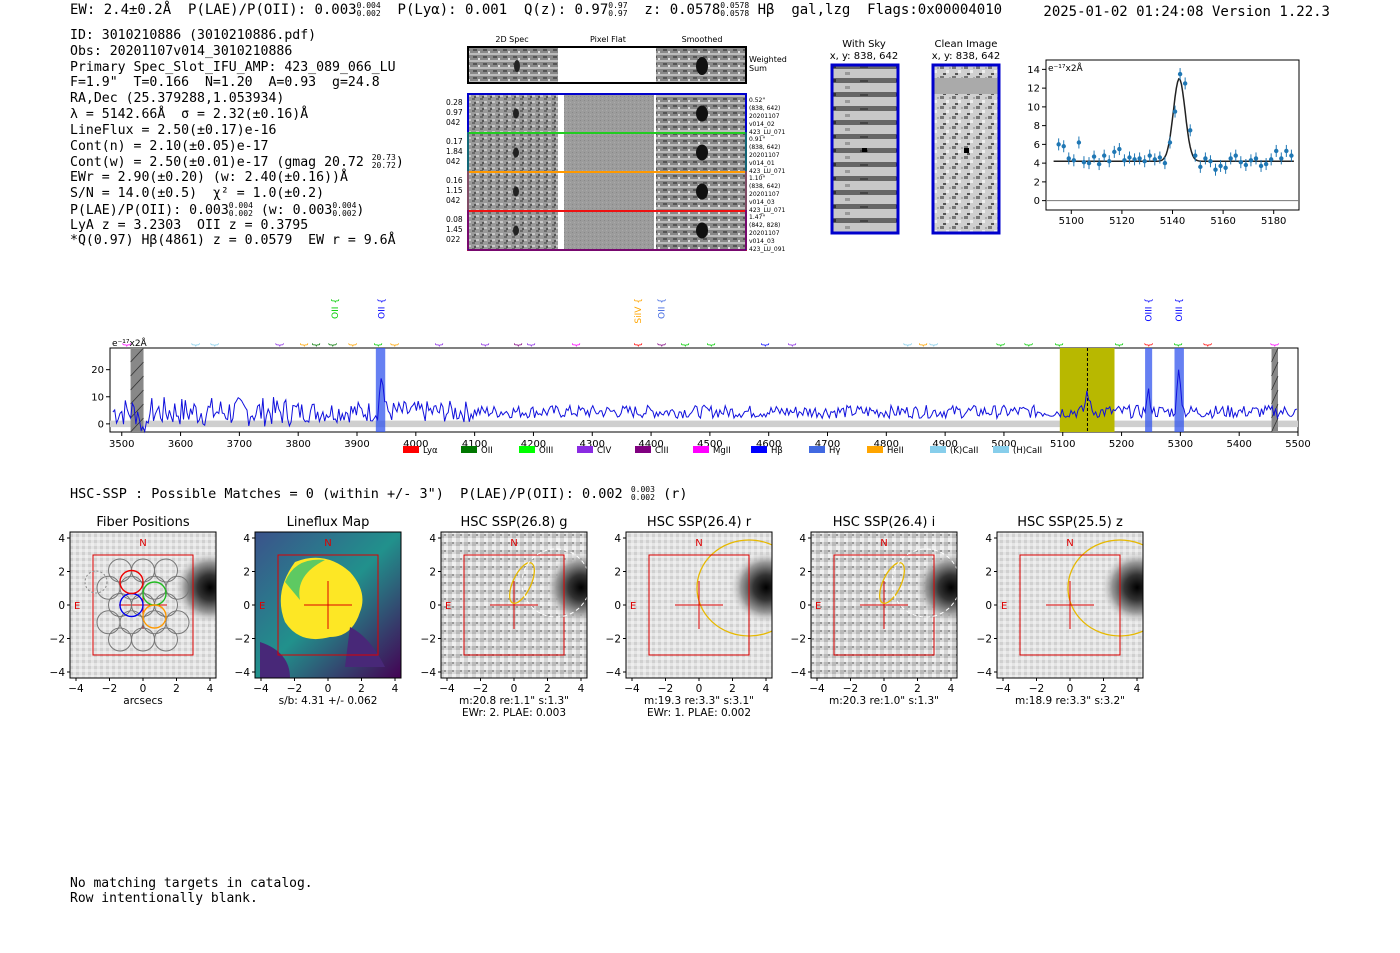  Describe the element at coordinates (757, 100) in the screenshot. I see `row-meta: 0.52"` at that location.